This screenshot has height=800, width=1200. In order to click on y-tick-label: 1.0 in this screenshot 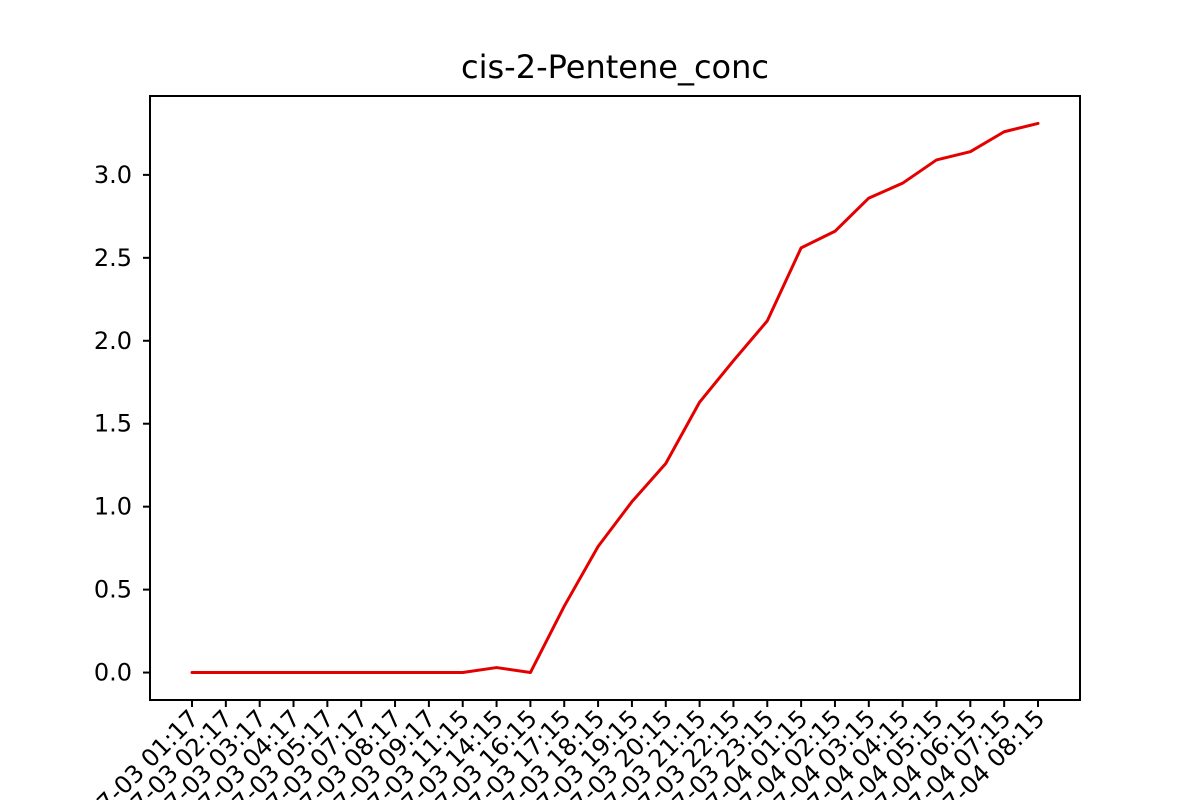, I will do `click(113, 507)`.